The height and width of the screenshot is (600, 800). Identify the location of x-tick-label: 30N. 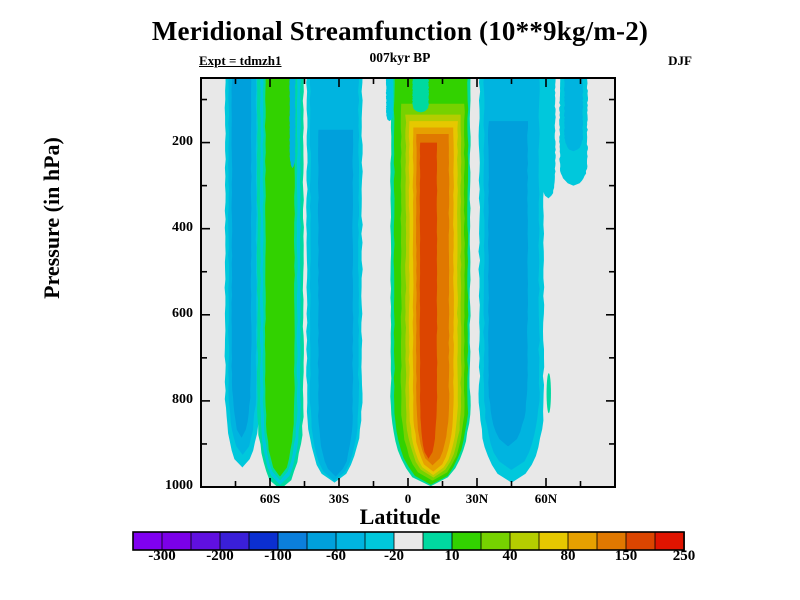
(477, 498).